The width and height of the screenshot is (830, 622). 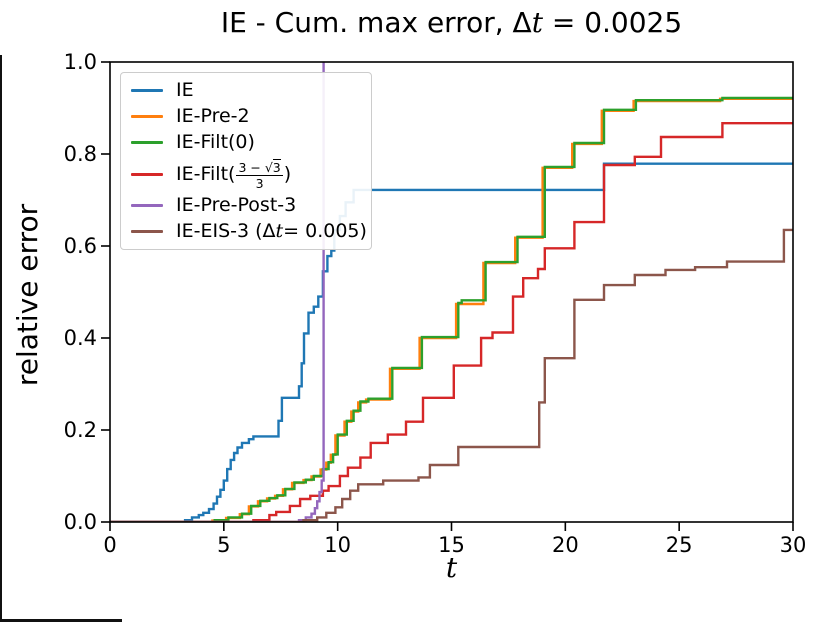 I want to click on x-tick-label: 30, so click(x=793, y=545).